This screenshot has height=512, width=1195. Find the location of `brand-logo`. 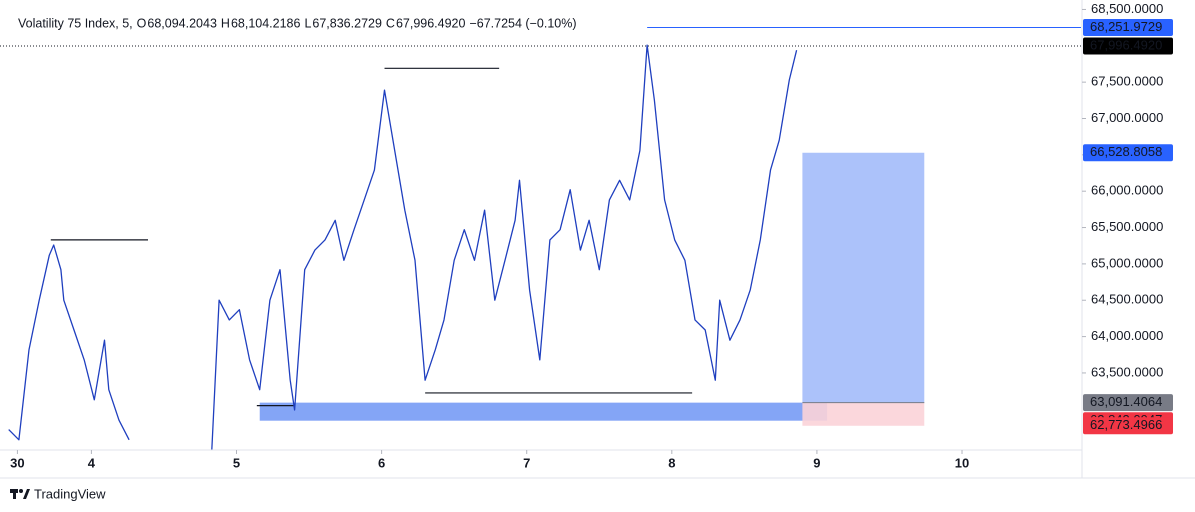

brand-logo is located at coordinates (20, 494).